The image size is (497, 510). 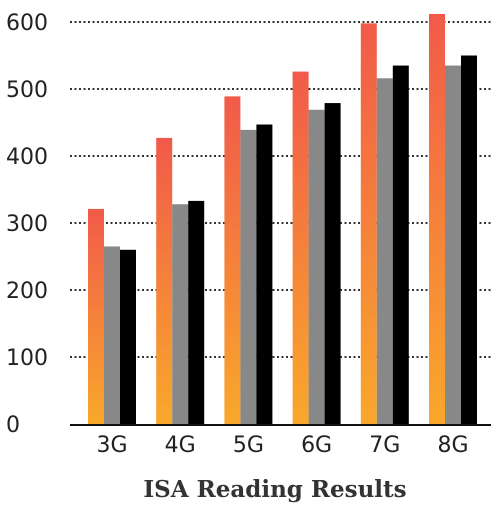 I want to click on x-axis-ticks: 3G 4G 5G 6G 7G 8G, so click(x=282, y=445).